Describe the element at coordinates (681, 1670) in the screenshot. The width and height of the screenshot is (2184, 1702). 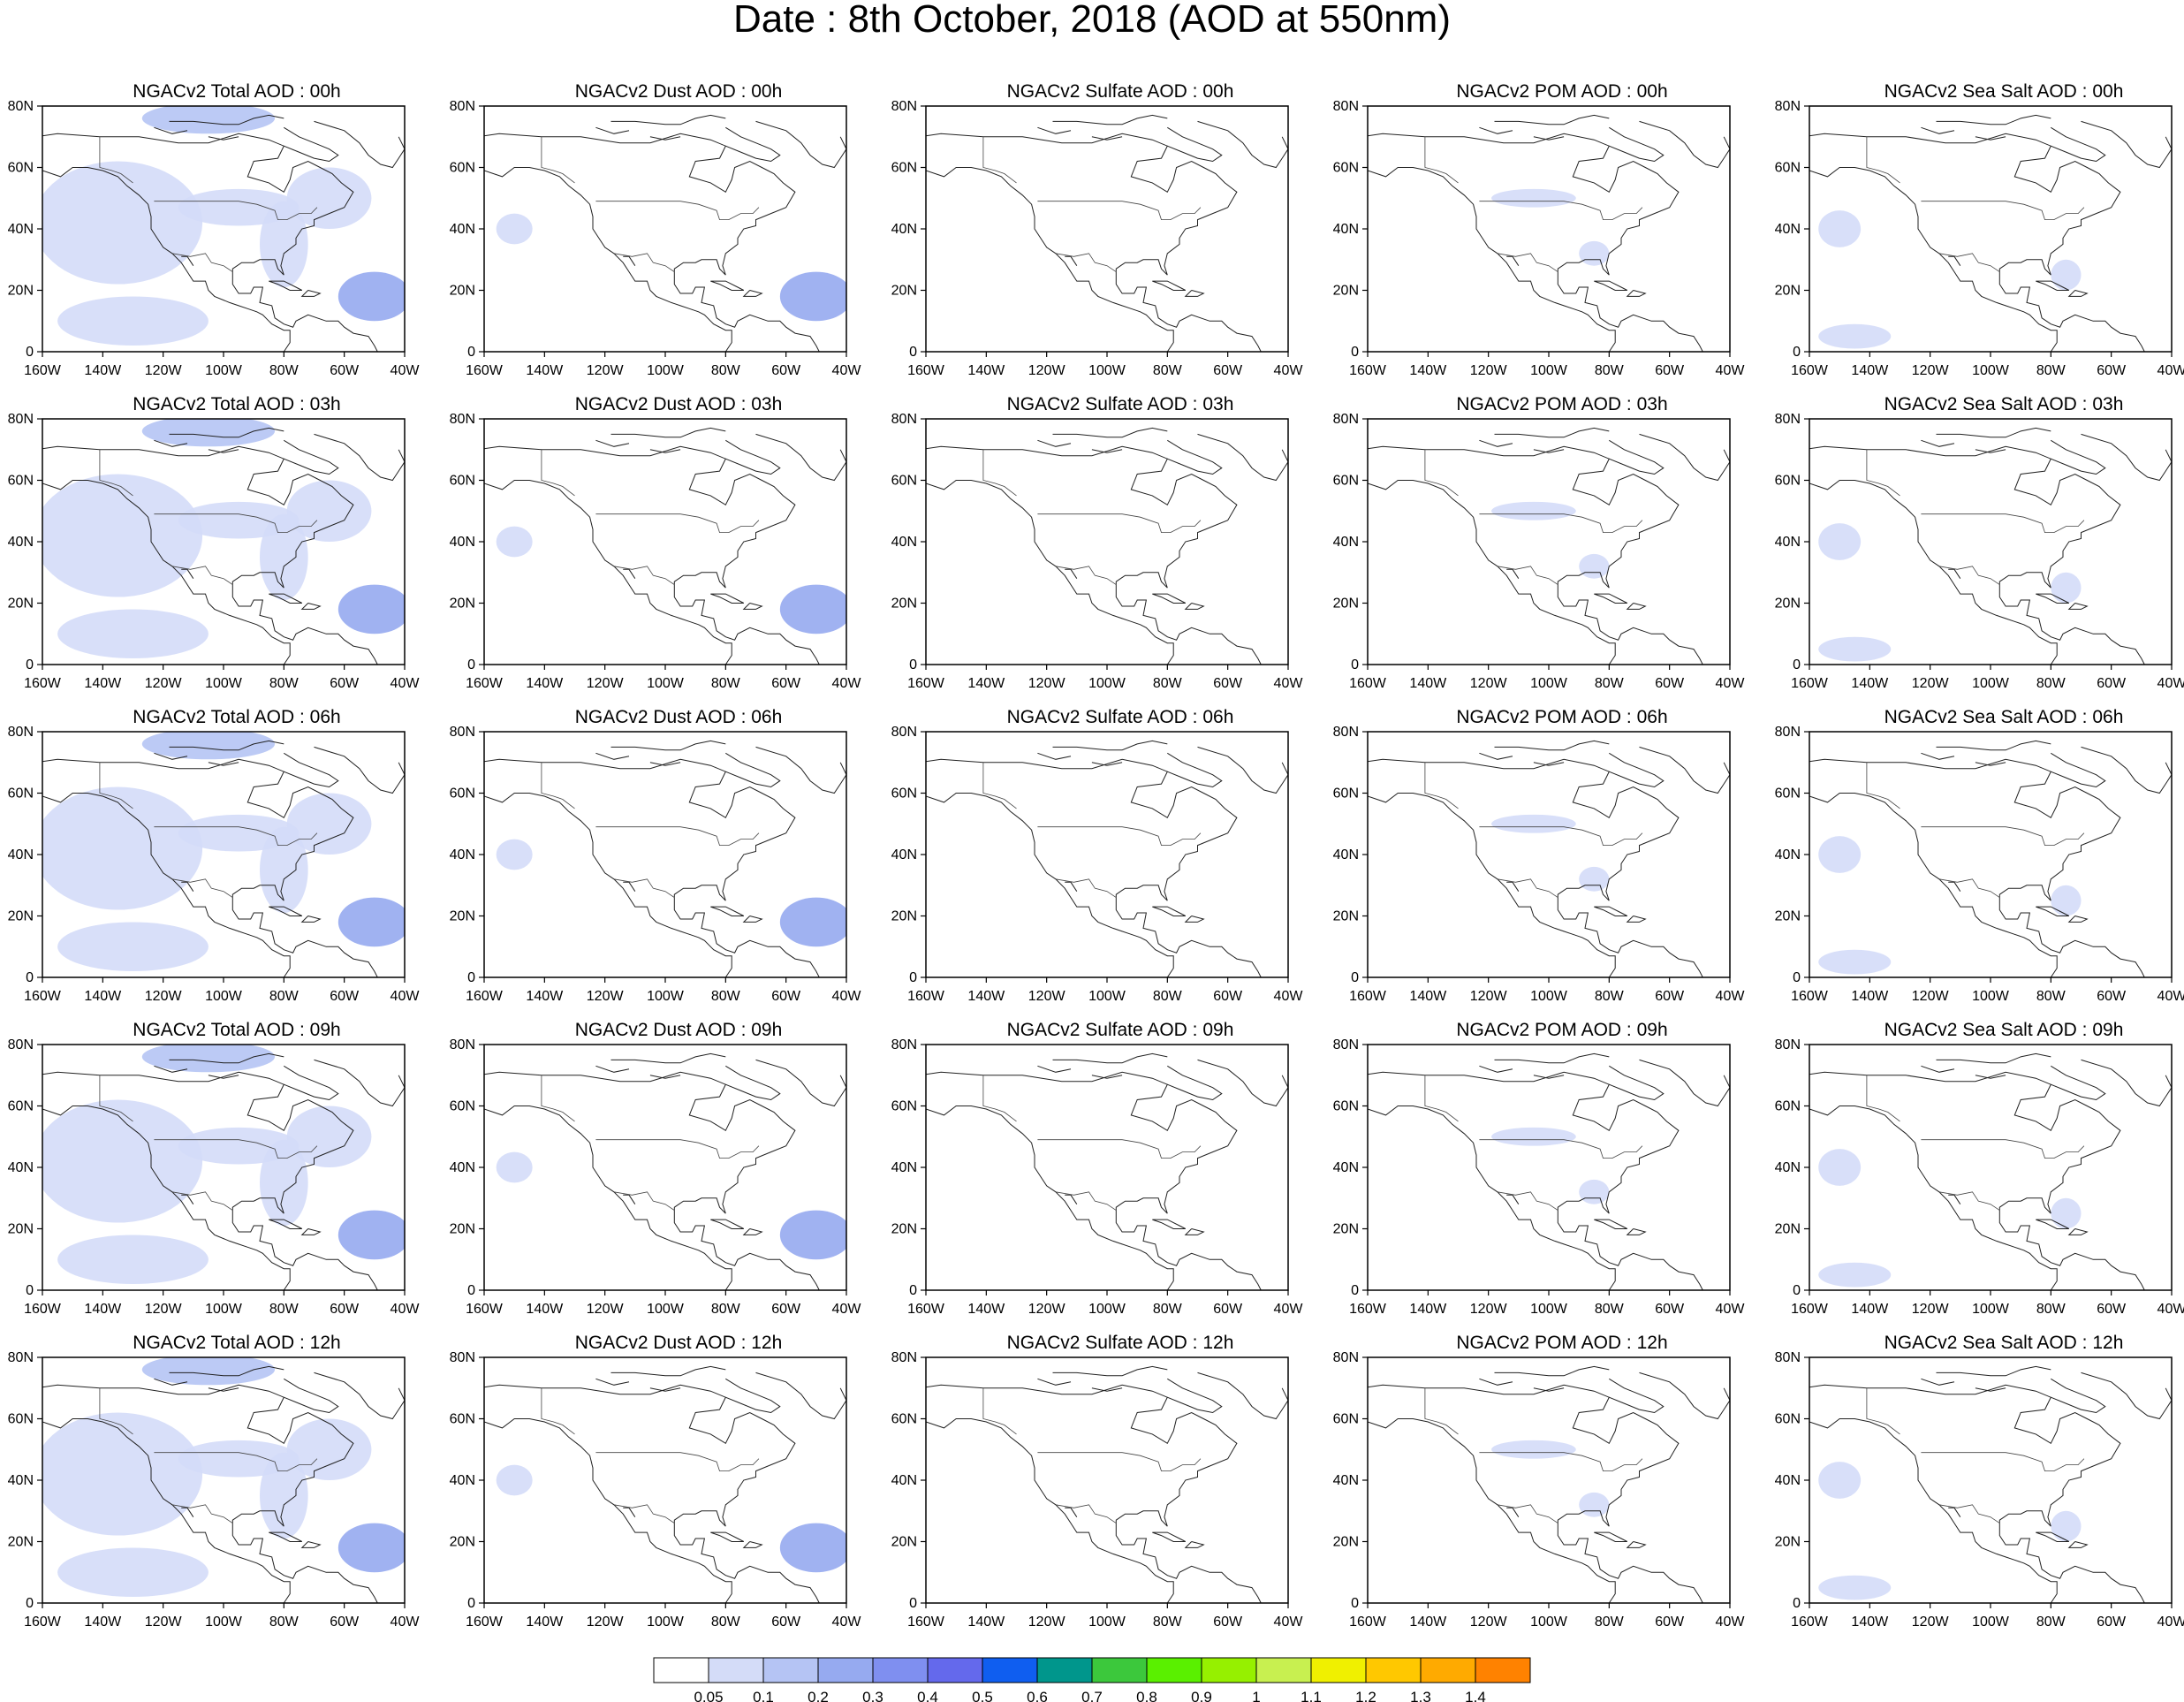
I see `colorbar-box` at that location.